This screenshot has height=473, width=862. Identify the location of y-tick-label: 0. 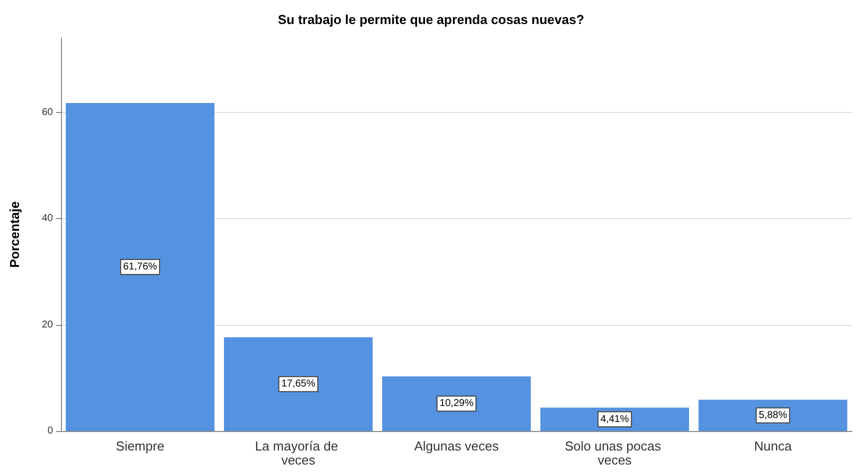
(50, 431).